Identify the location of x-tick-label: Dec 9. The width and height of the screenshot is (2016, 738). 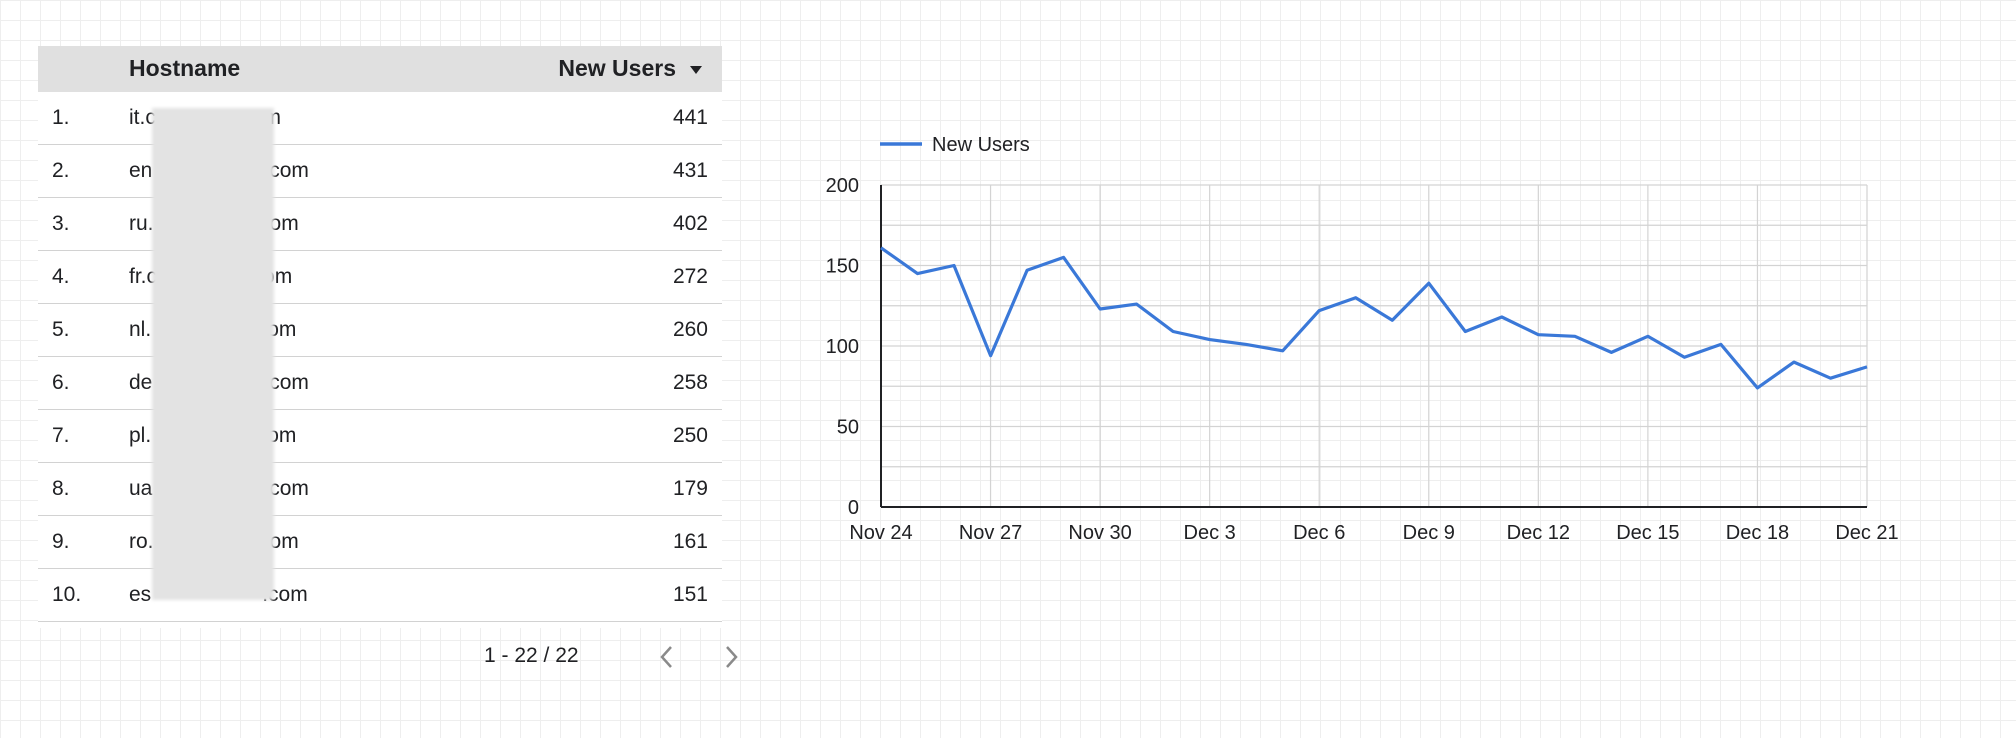
(1429, 533).